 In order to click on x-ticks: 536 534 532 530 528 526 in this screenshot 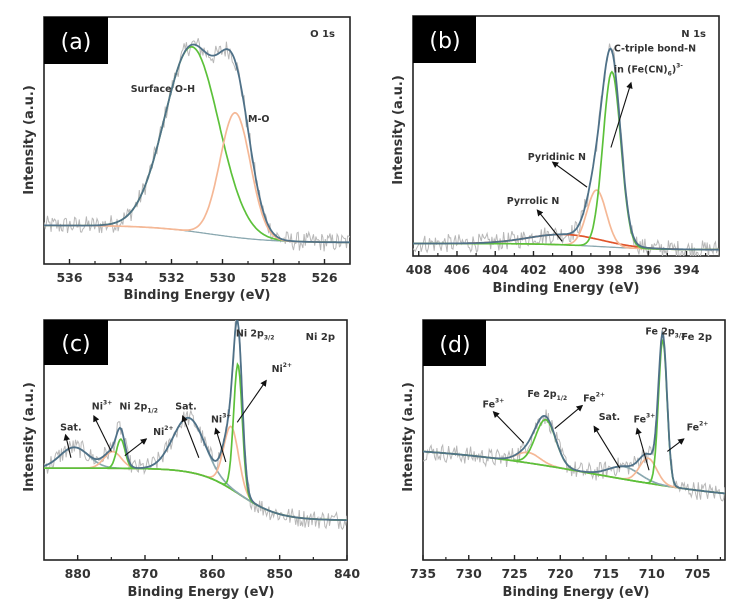, I will do `click(197, 272)`.